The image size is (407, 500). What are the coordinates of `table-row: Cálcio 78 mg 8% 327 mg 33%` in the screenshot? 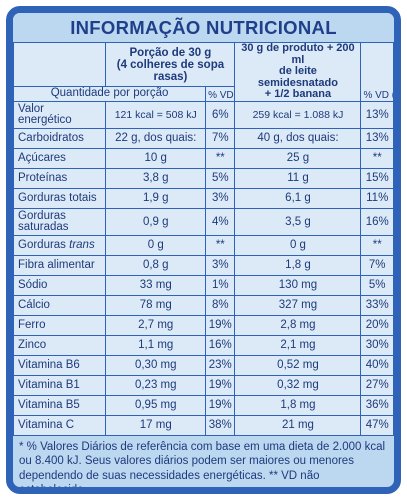 It's located at (203, 305).